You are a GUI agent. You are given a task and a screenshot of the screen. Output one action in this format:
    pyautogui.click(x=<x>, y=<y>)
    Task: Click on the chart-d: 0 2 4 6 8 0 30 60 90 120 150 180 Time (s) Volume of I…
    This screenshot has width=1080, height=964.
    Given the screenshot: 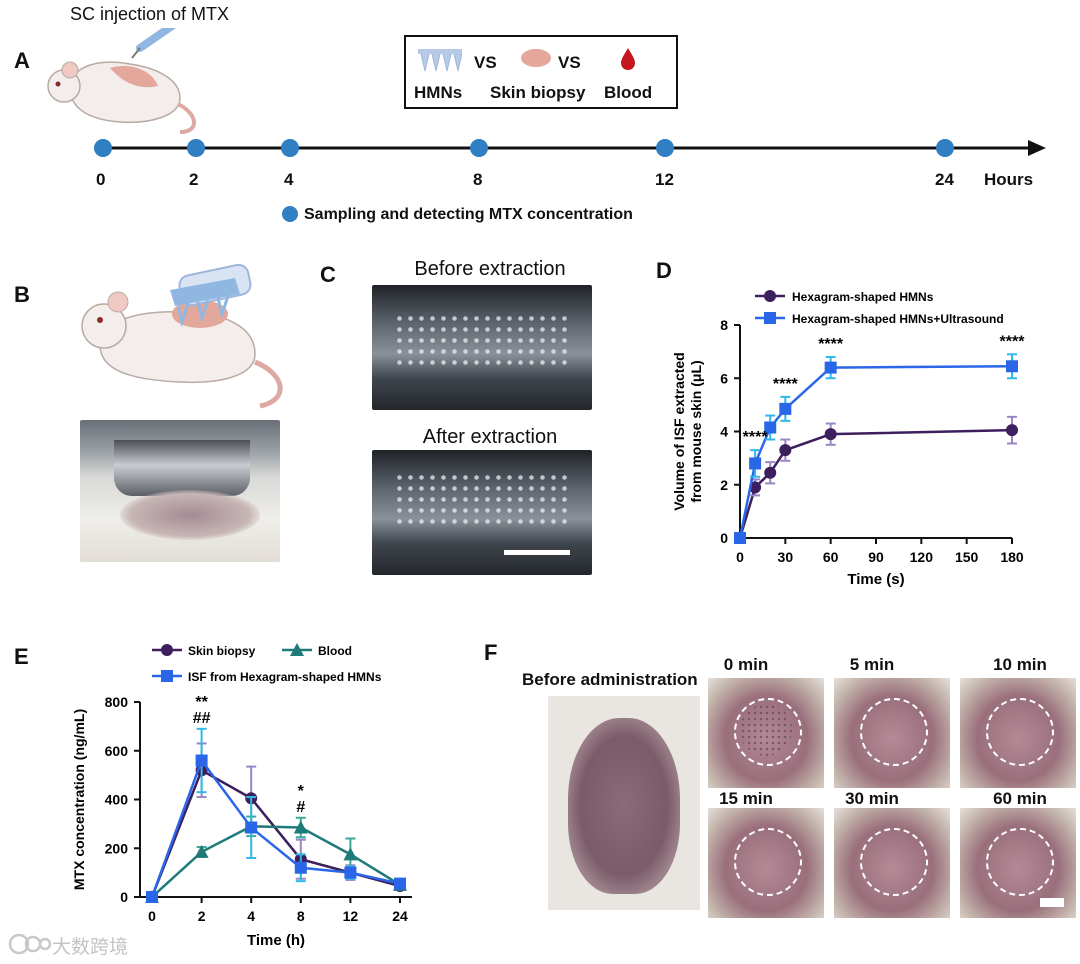 What is the action you would take?
    pyautogui.click(x=848, y=439)
    